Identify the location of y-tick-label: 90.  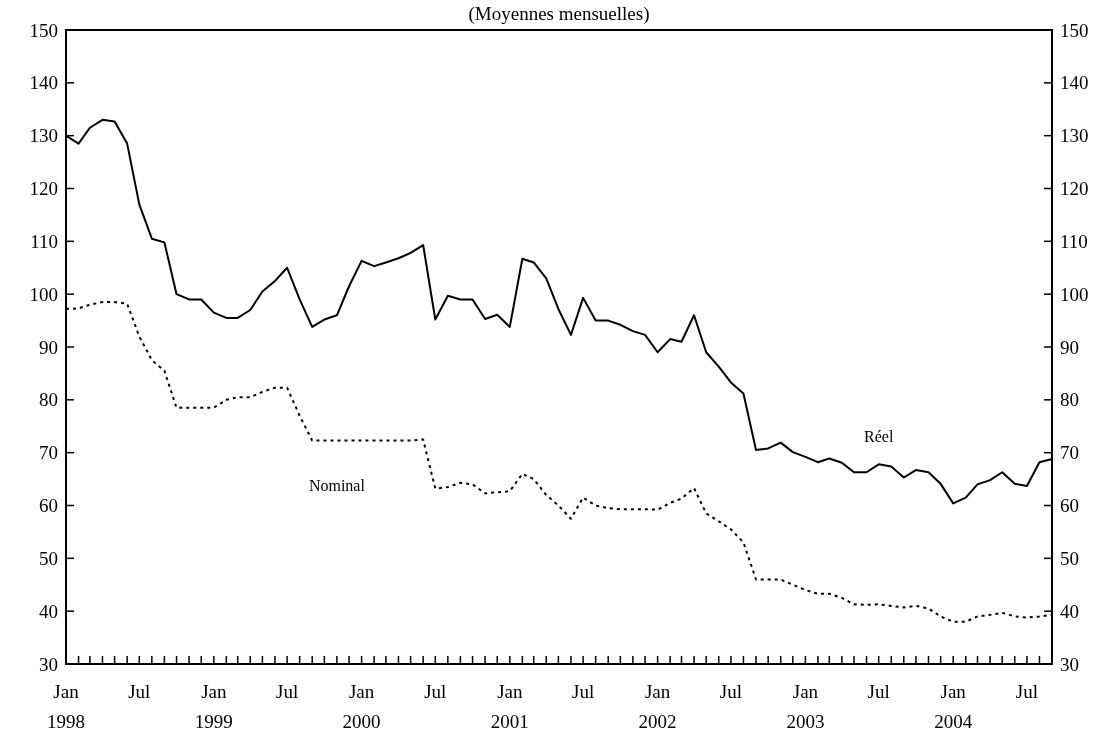
(48, 347).